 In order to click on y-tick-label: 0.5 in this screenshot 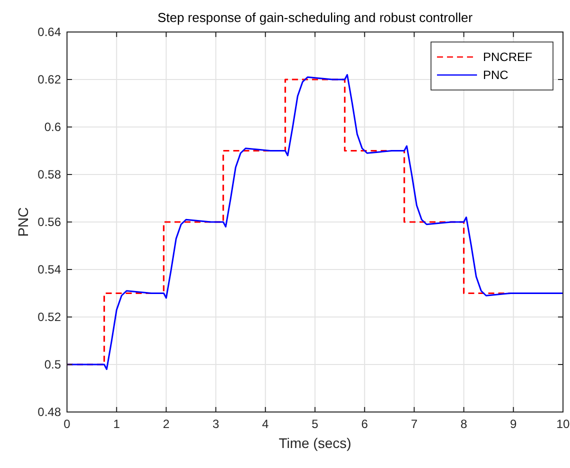, I will do `click(53, 365)`.